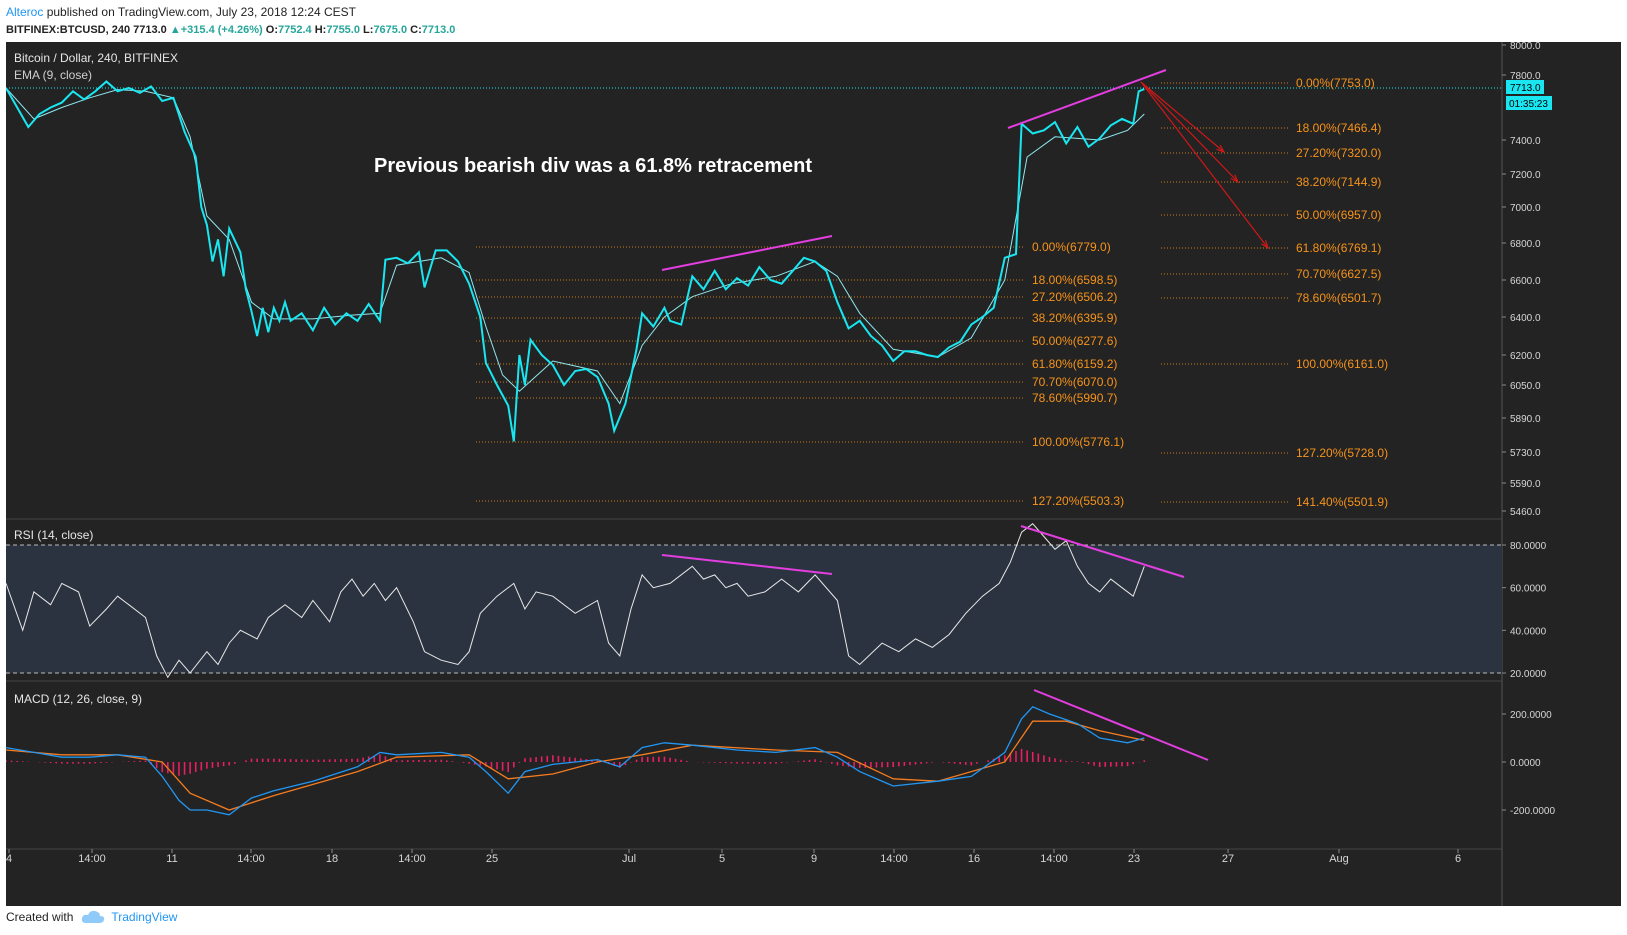  What do you see at coordinates (1228, 859) in the screenshot?
I see `x-tick-label: 27` at bounding box center [1228, 859].